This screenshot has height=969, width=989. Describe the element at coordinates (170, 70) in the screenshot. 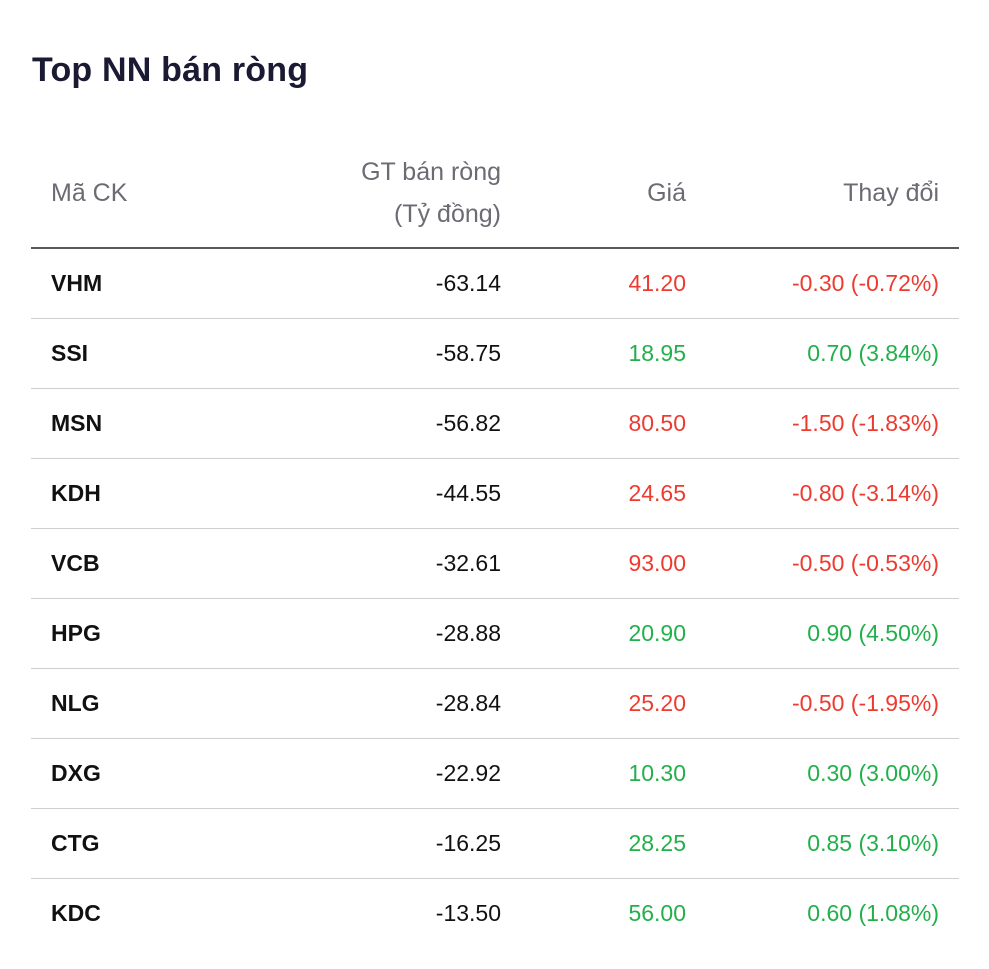

I see `widget-title: Top NN bán ròng` at that location.